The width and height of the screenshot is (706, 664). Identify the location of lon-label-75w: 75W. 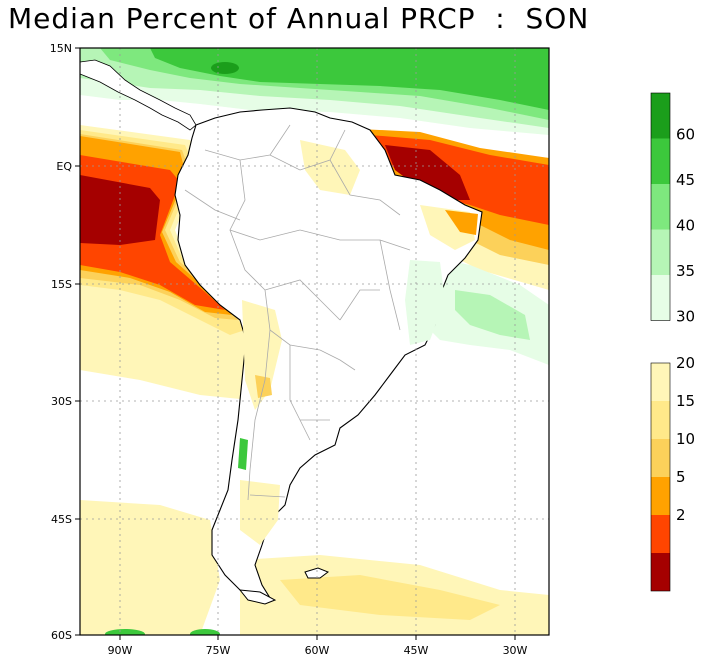
(218, 650).